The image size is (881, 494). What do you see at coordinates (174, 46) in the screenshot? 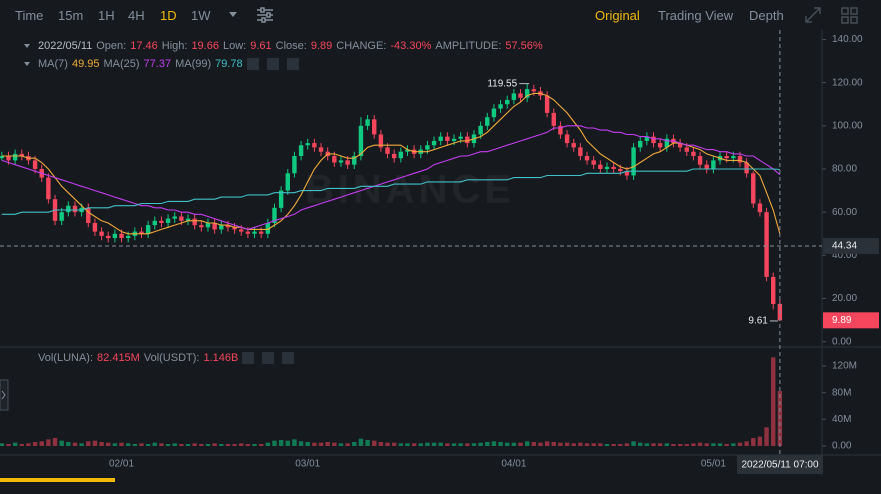
I see `legend-label: High:` at bounding box center [174, 46].